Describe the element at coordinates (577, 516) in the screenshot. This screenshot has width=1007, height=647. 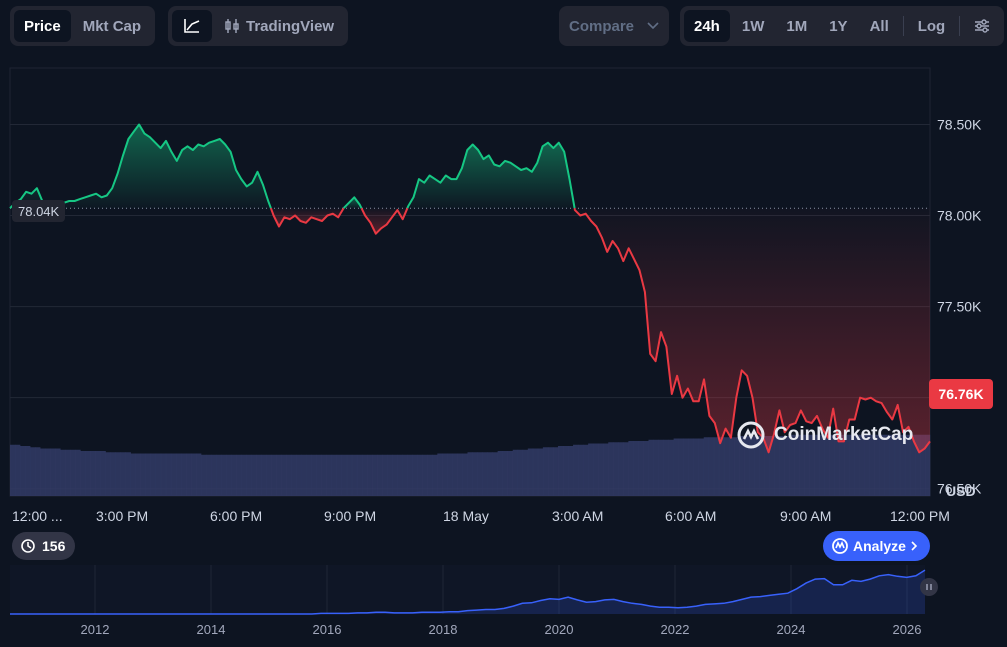
I see `x-tick-label: 3:00 AM` at that location.